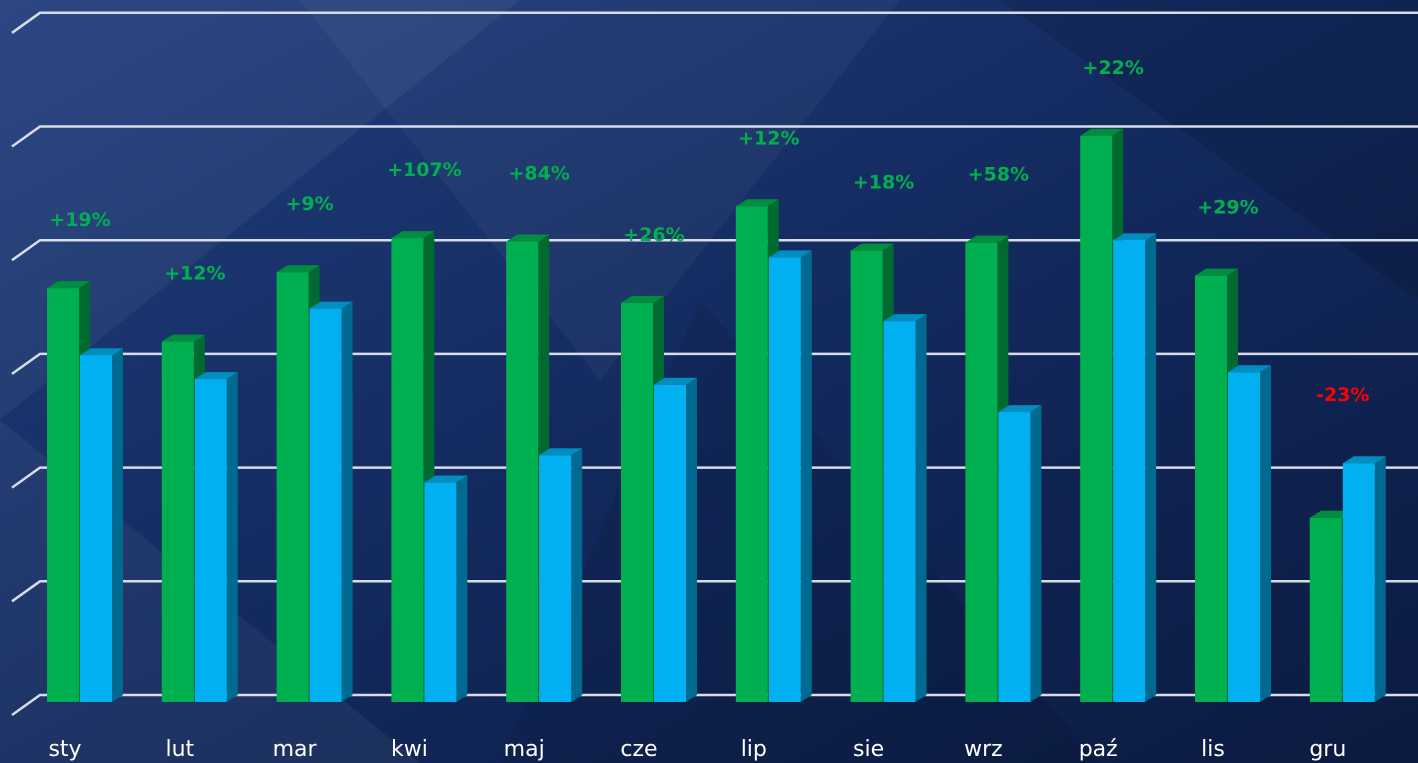 This screenshot has width=1418, height=763. I want to click on x-tick-label: paź, so click(1098, 749).